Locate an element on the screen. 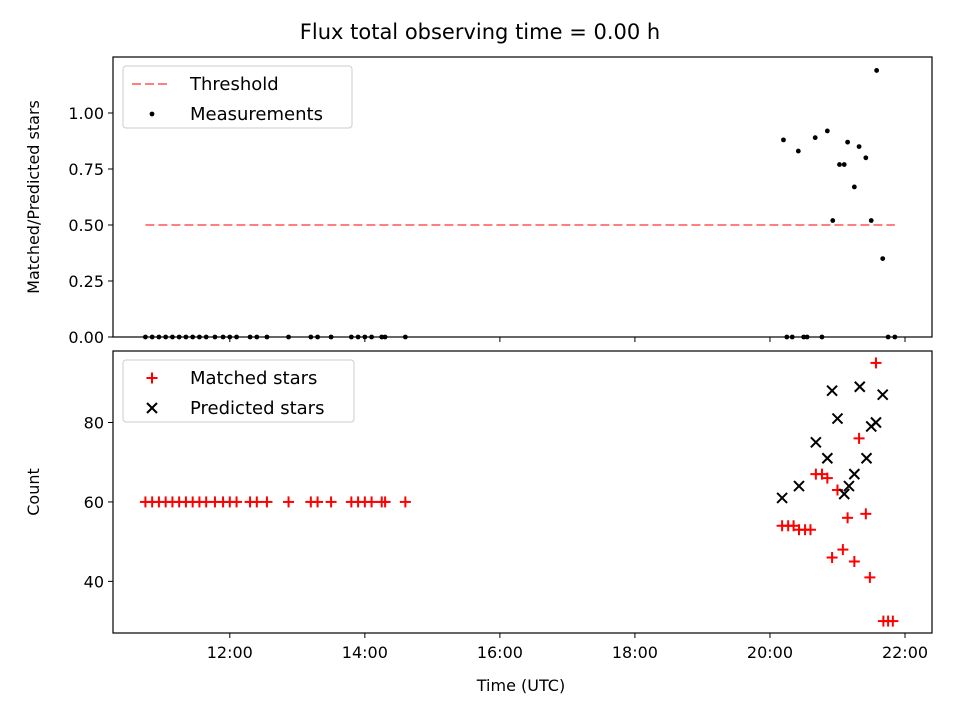  y-axis-label: Count is located at coordinates (33, 492).